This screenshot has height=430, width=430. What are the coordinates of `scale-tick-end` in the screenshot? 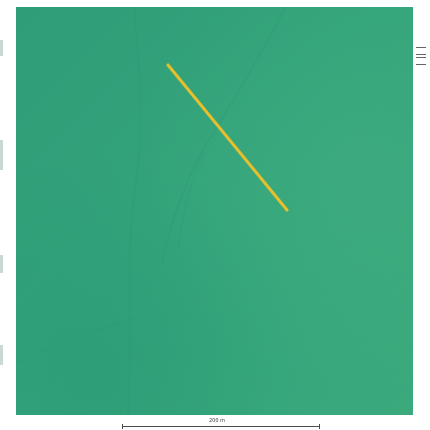 It's located at (319, 426).